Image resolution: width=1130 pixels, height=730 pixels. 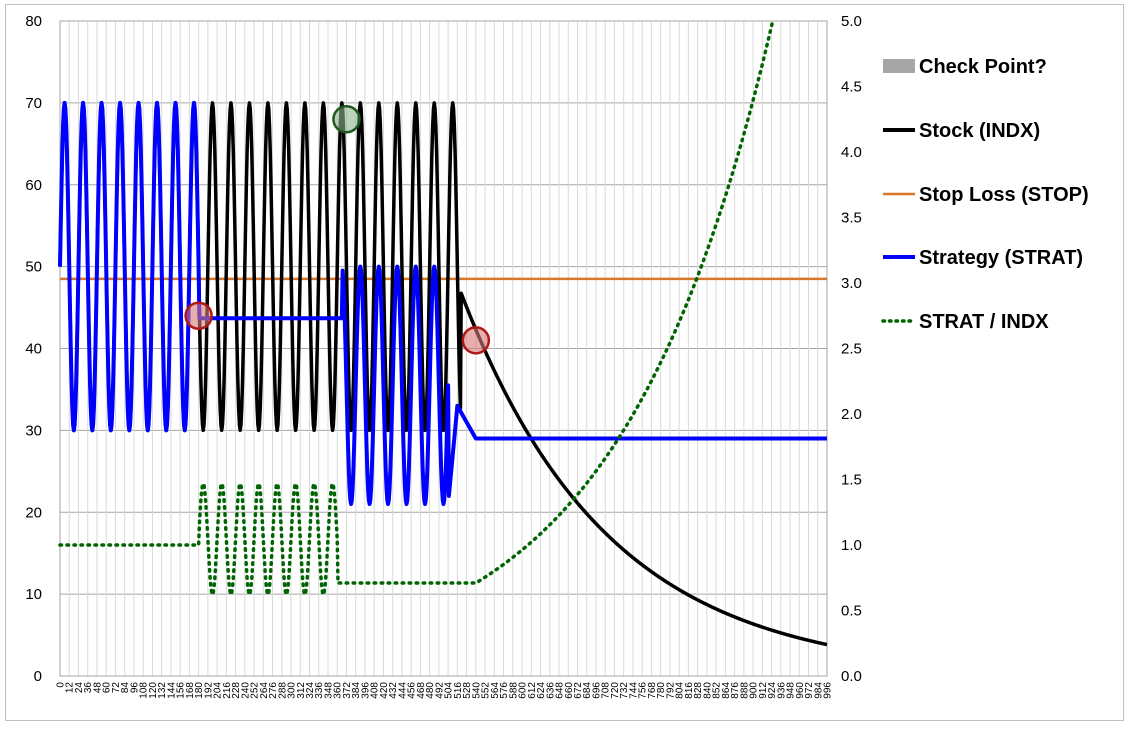 What do you see at coordinates (310, 690) in the screenshot?
I see `x-tick-label: 324` at bounding box center [310, 690].